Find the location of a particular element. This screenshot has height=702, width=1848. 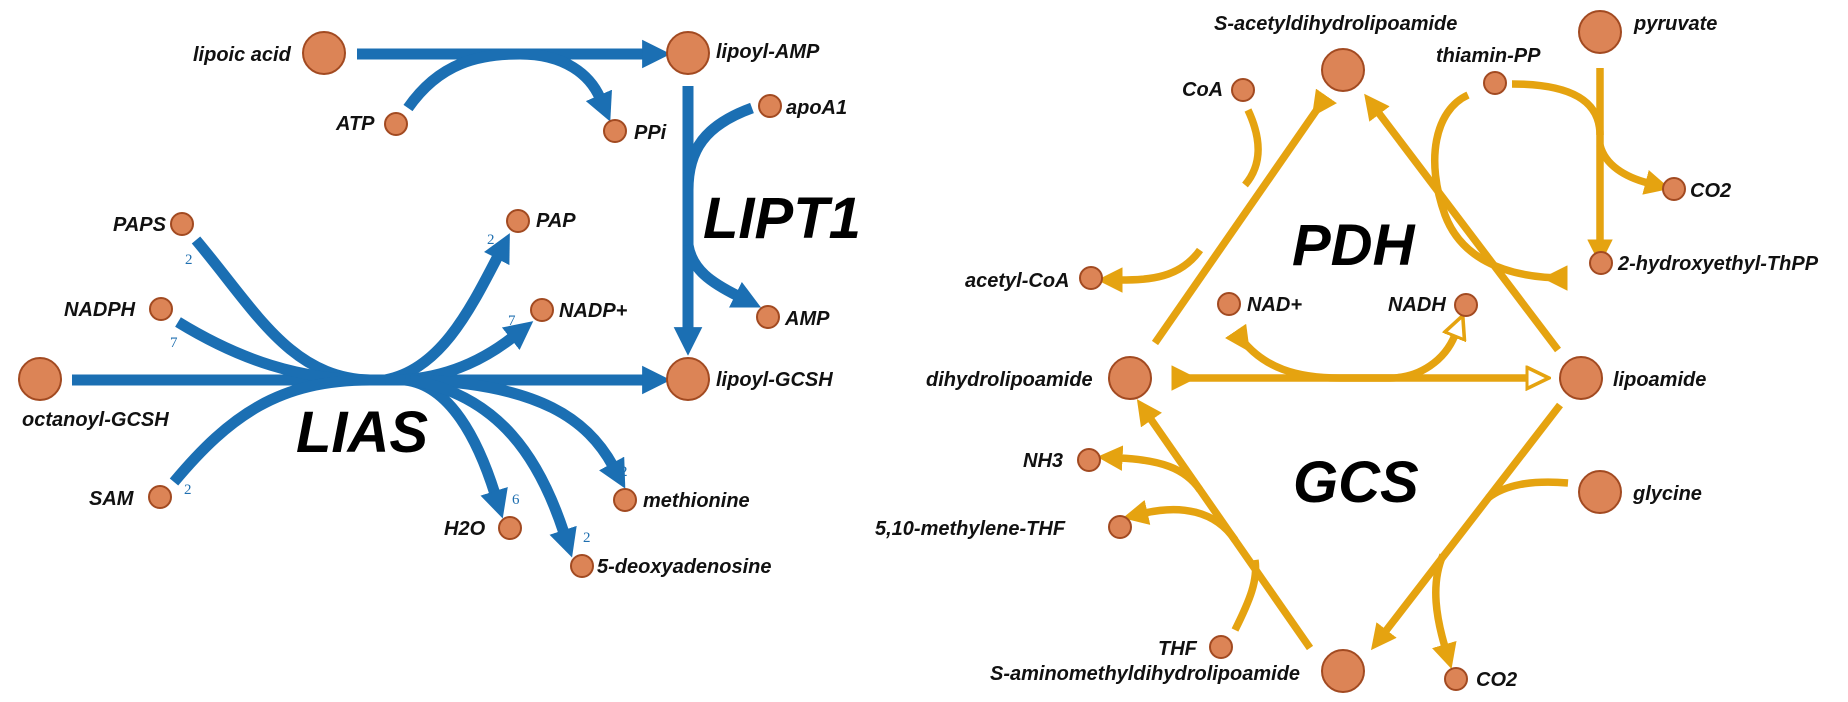

label-lipoic-acid: lipoic acid is located at coordinates (242, 55).